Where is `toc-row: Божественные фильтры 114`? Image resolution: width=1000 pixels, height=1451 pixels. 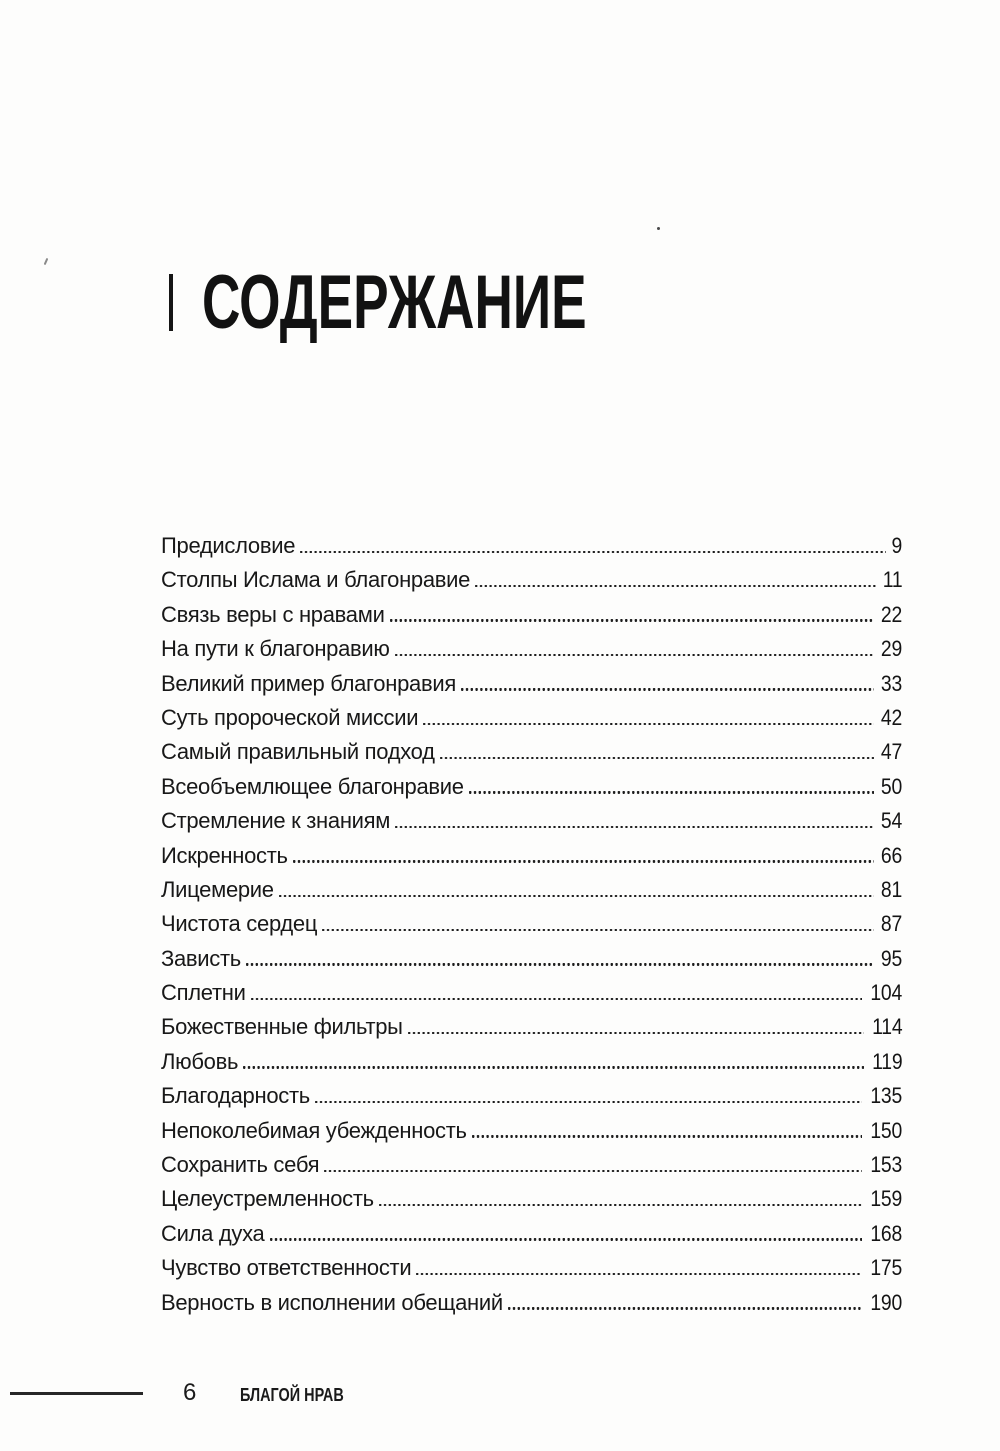
toc-row: Божественные фильтры 114 is located at coordinates (531, 1031).